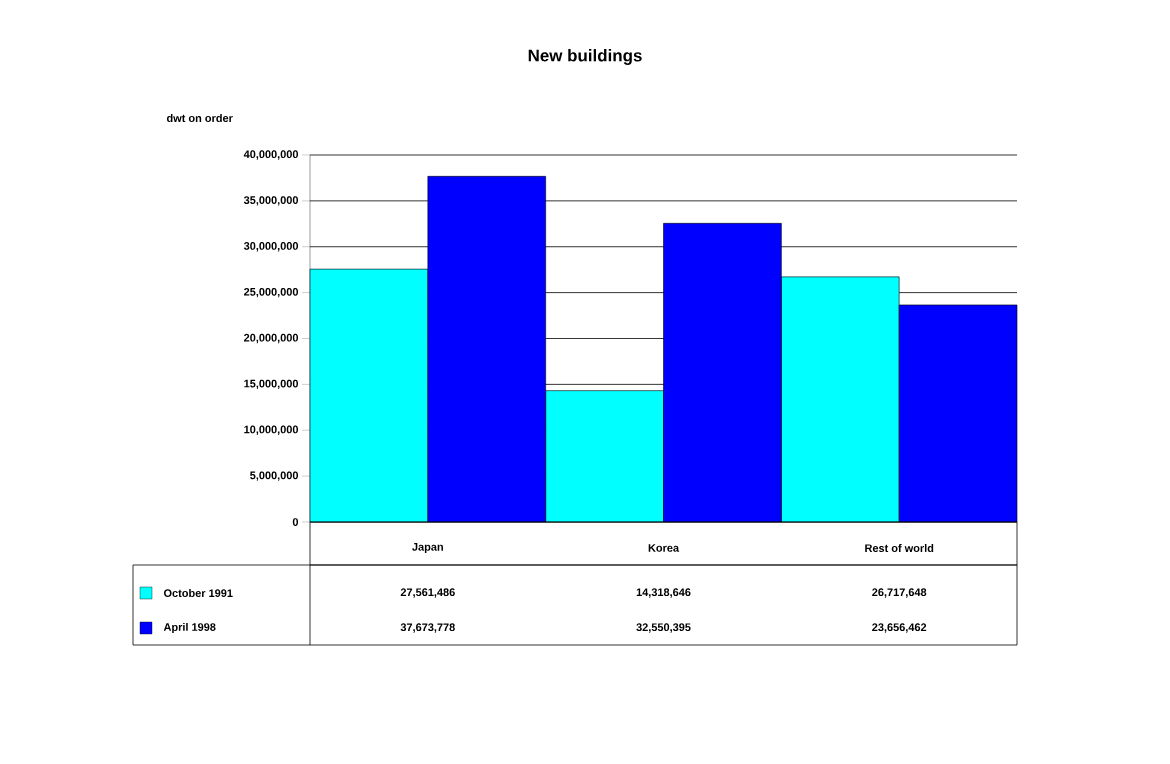 The height and width of the screenshot is (764, 1170). I want to click on y-tick-label: 0, so click(295, 522).